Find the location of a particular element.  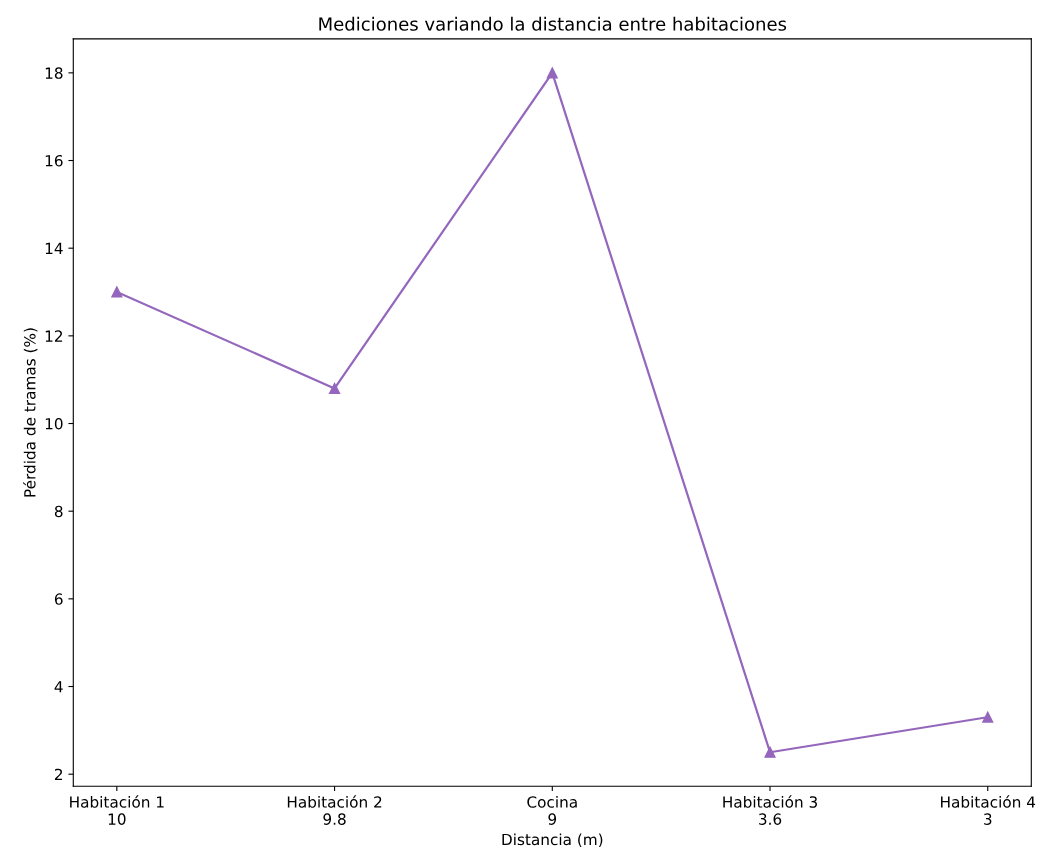

y-tick-label: 6 is located at coordinates (58, 599).